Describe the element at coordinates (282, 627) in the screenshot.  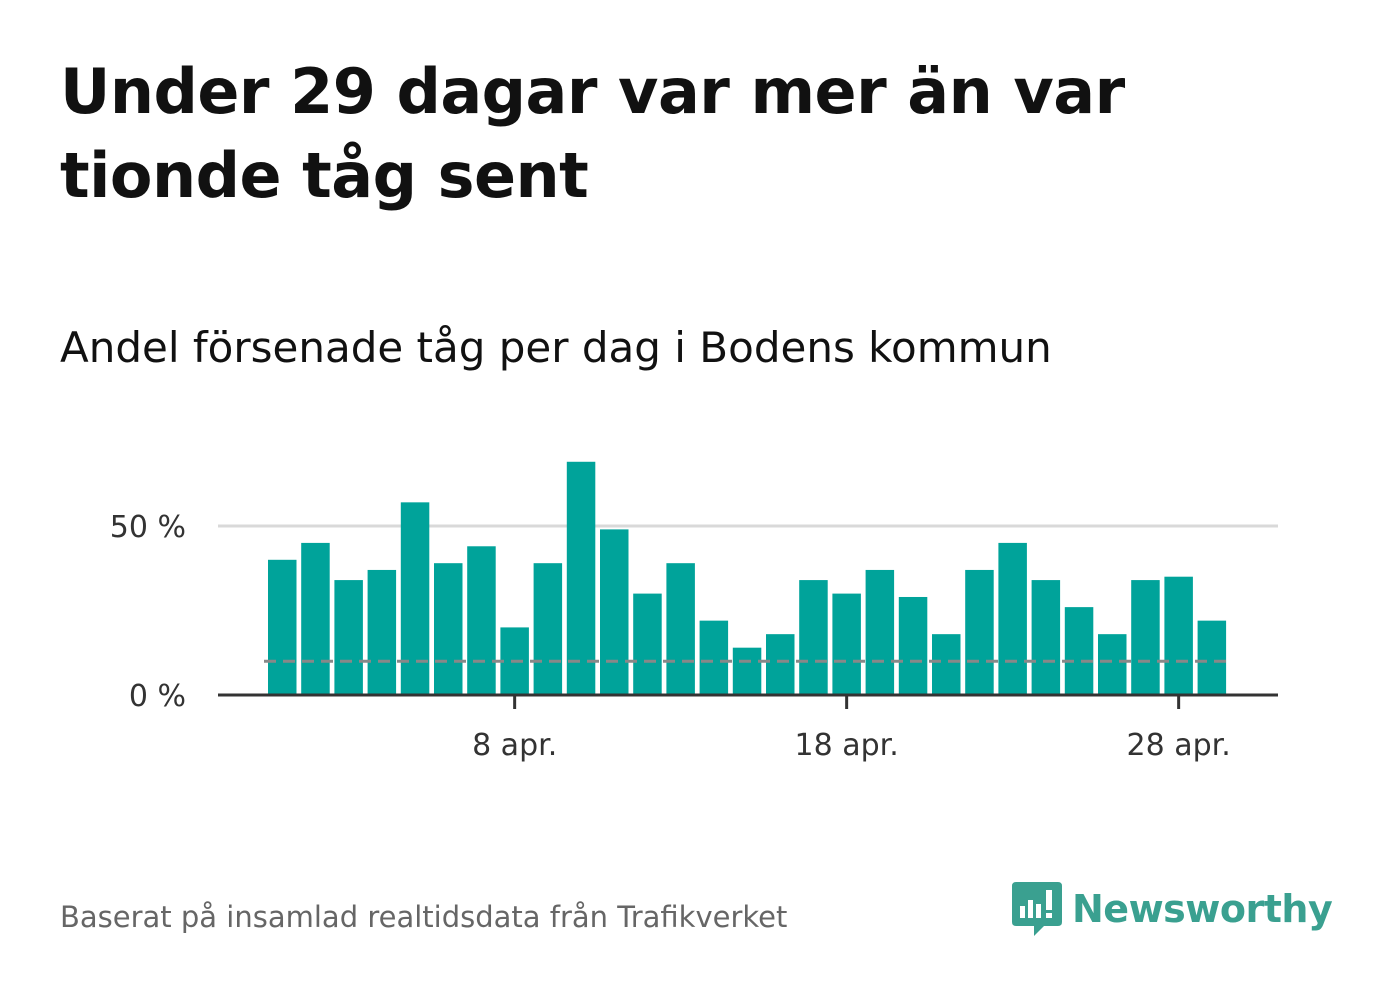
I see `bar-1-apr` at that location.